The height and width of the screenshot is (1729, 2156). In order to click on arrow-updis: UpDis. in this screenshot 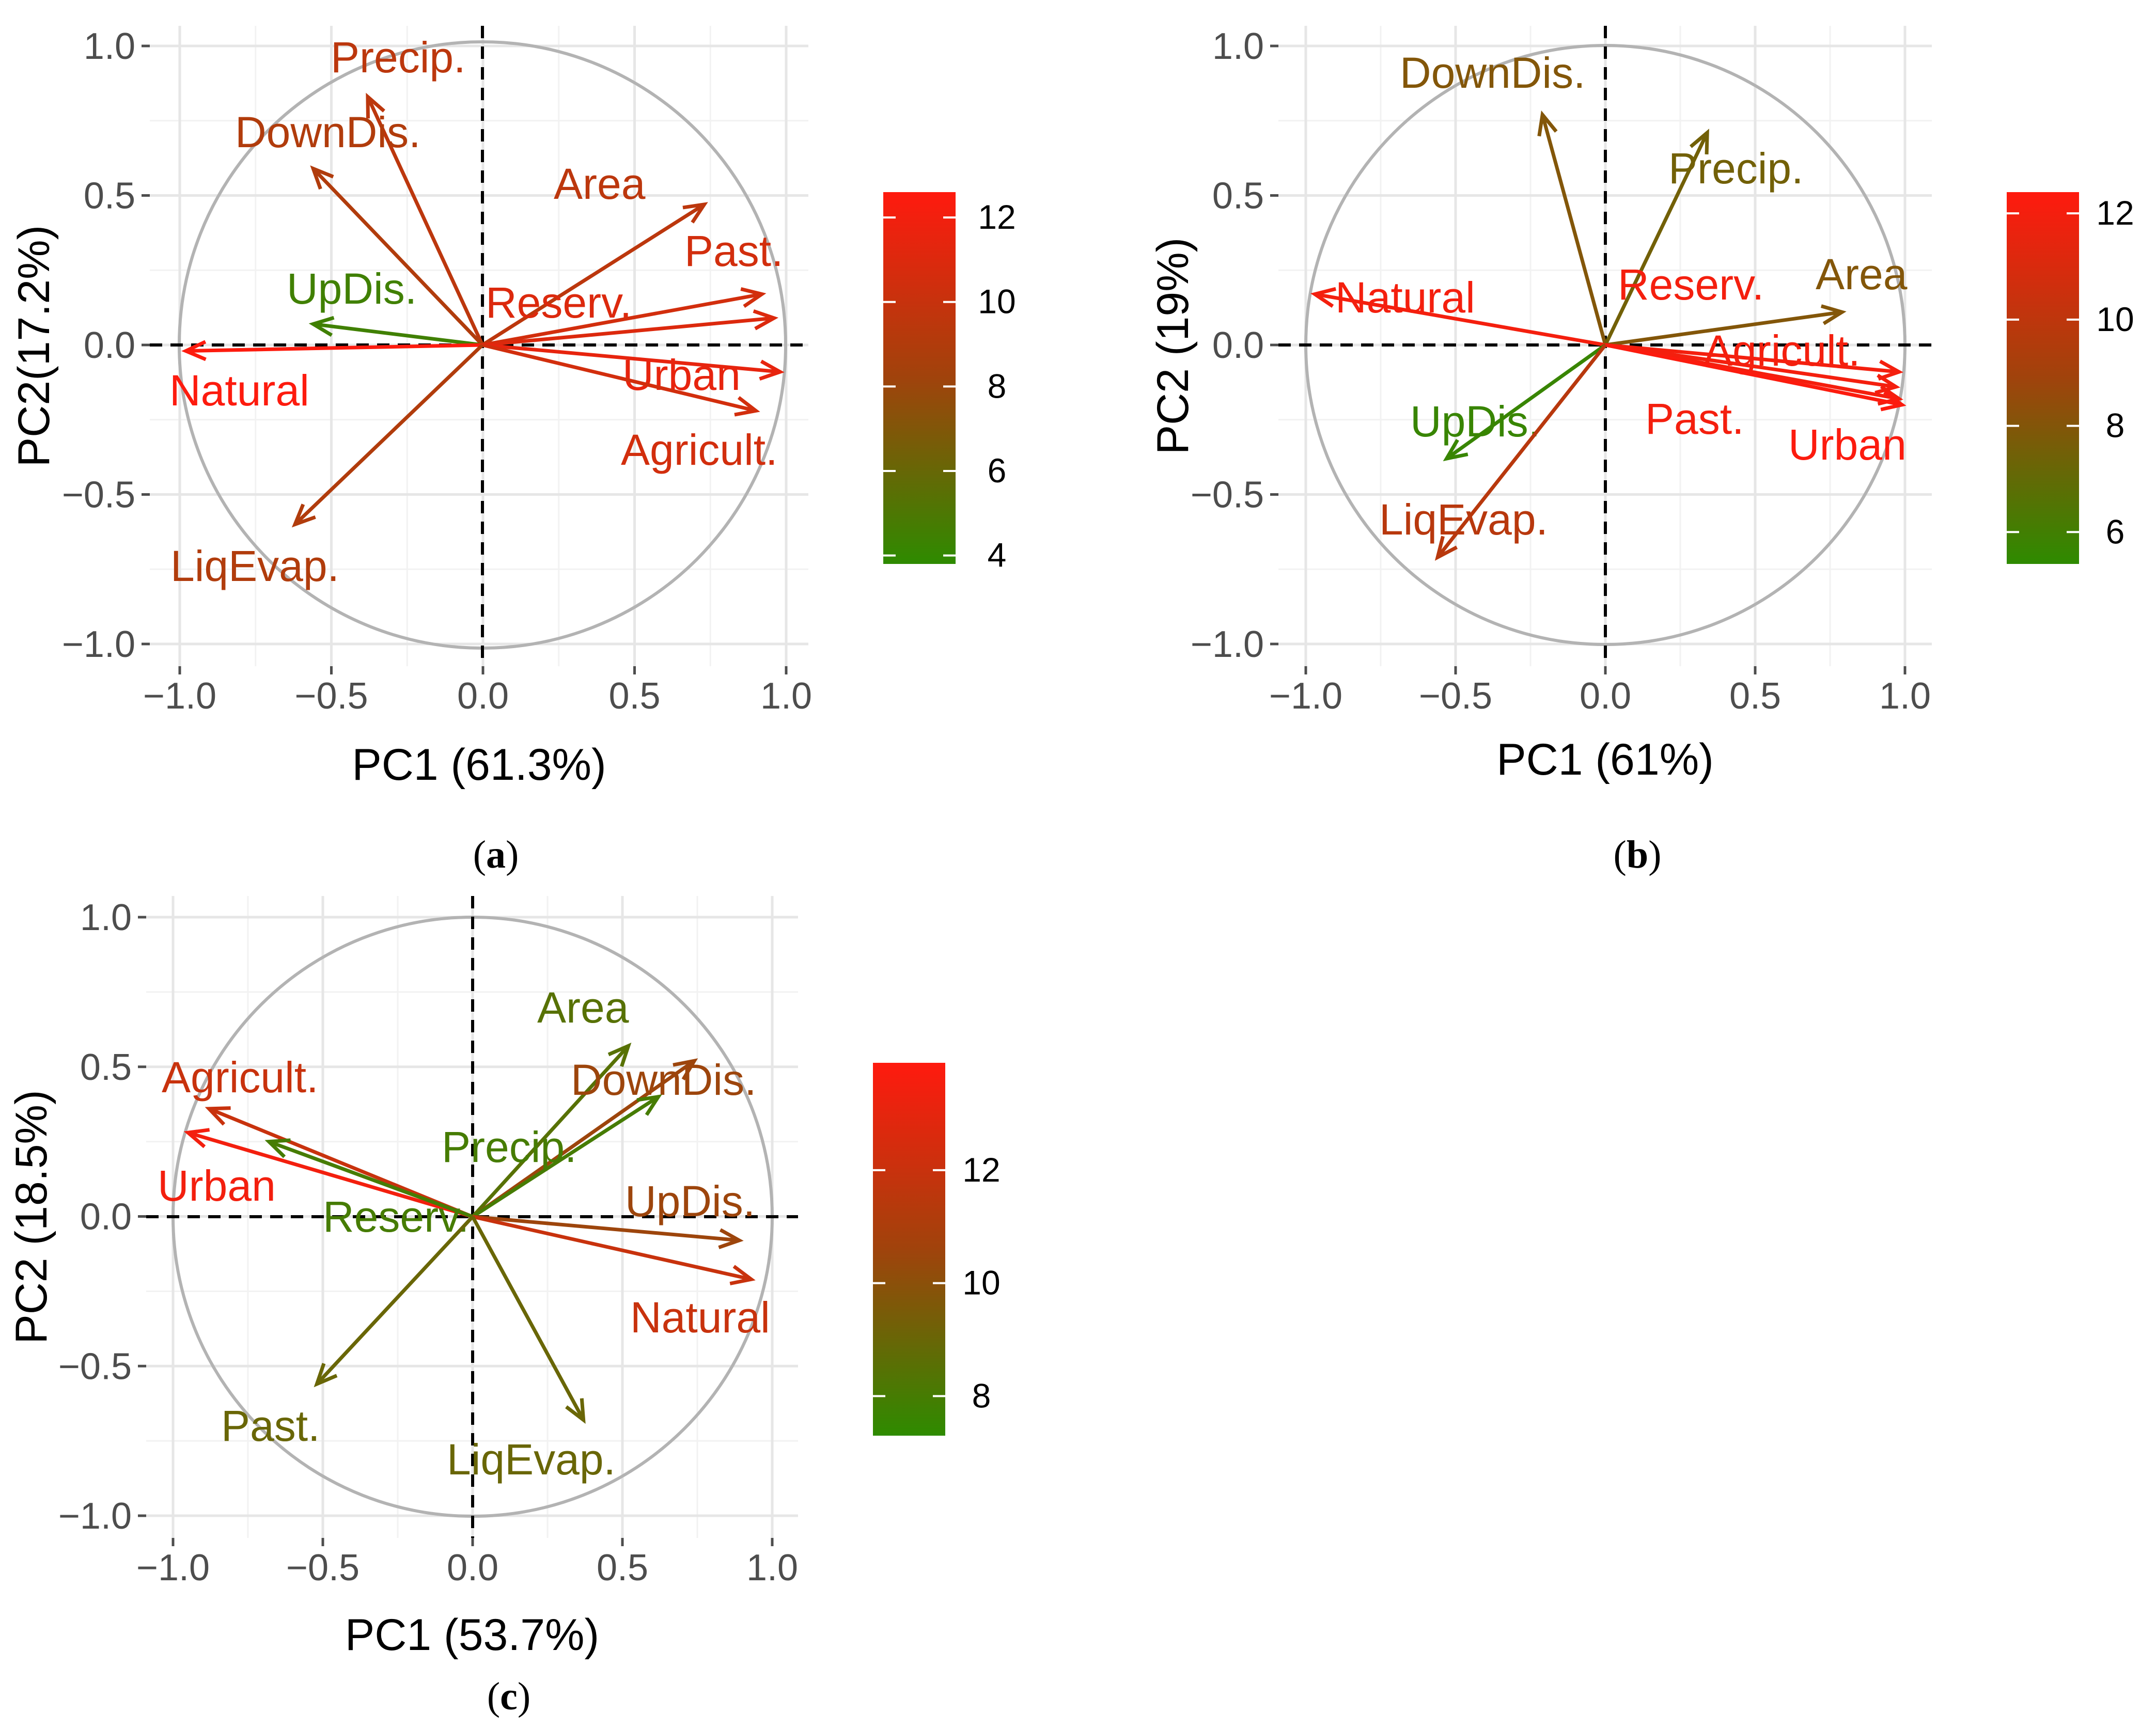, I will do `click(613, 1213)`.